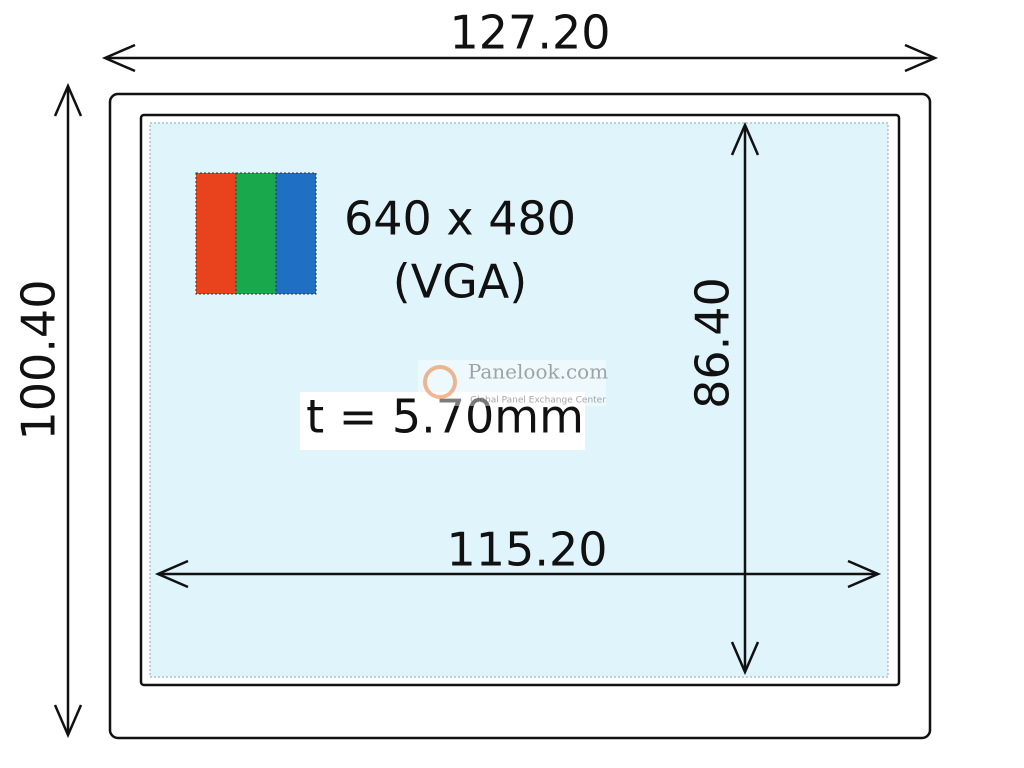 The image size is (1024, 768). I want to click on blue-subpixel, so click(296, 233).